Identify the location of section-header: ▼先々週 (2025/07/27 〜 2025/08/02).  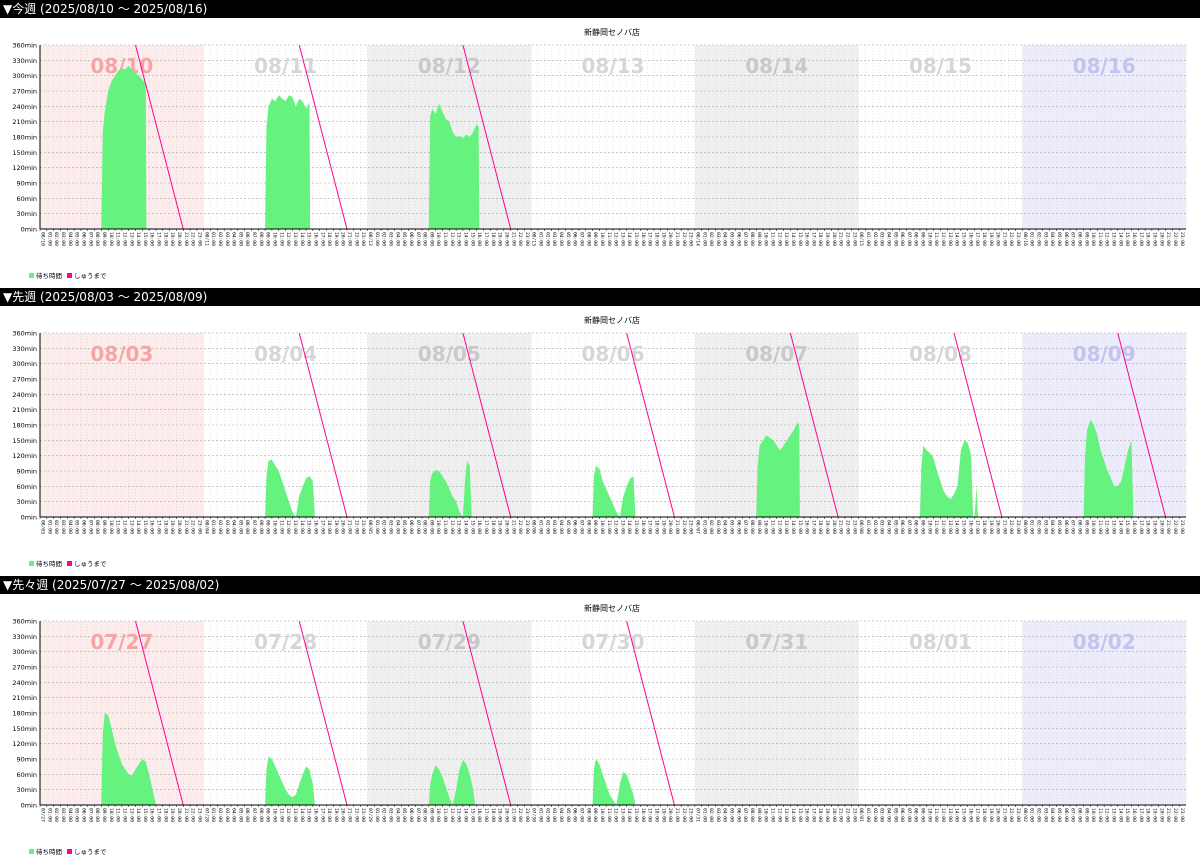
(600, 585).